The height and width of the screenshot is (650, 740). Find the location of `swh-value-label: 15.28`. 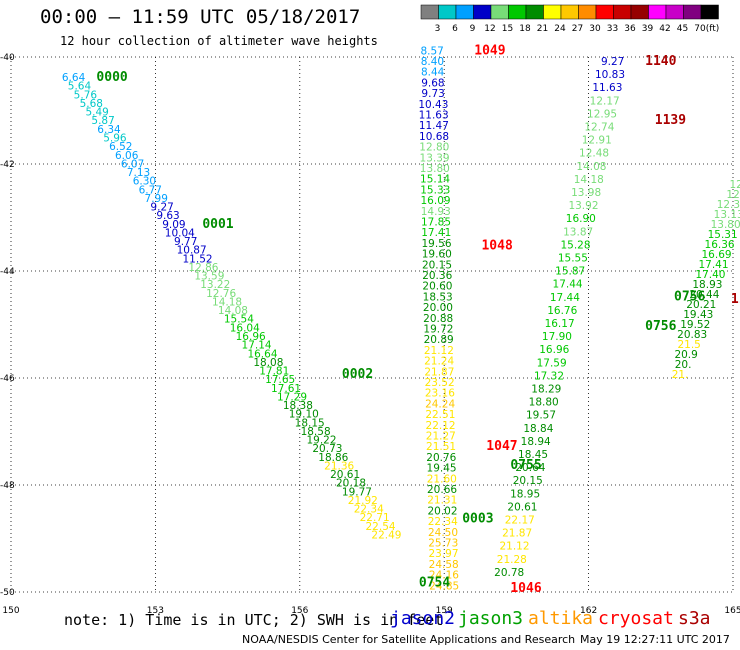

swh-value-label: 15.28 is located at coordinates (575, 245).